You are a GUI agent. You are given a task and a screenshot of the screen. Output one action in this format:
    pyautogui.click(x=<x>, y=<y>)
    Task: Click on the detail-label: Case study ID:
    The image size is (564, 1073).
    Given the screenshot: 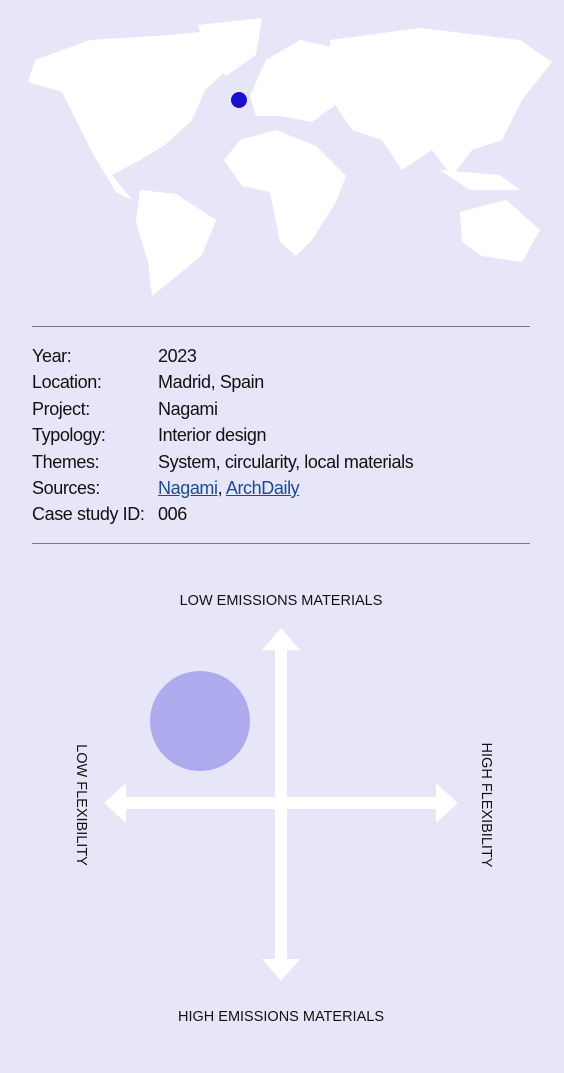 What is the action you would take?
    pyautogui.click(x=88, y=514)
    